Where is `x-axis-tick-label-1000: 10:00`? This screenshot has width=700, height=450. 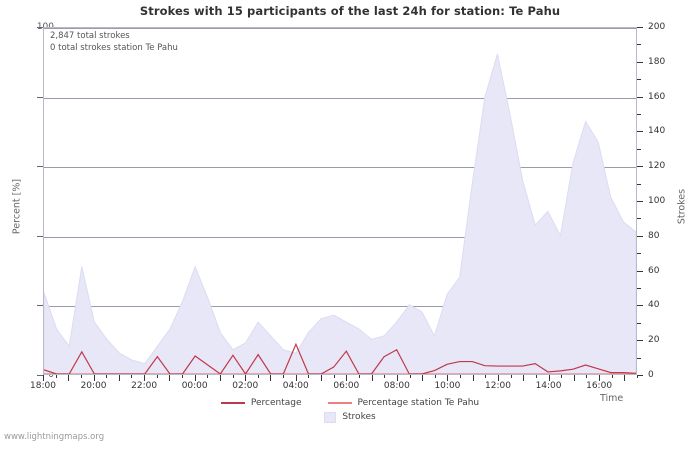 x-axis-tick-label-1000: 10:00 is located at coordinates (447, 386).